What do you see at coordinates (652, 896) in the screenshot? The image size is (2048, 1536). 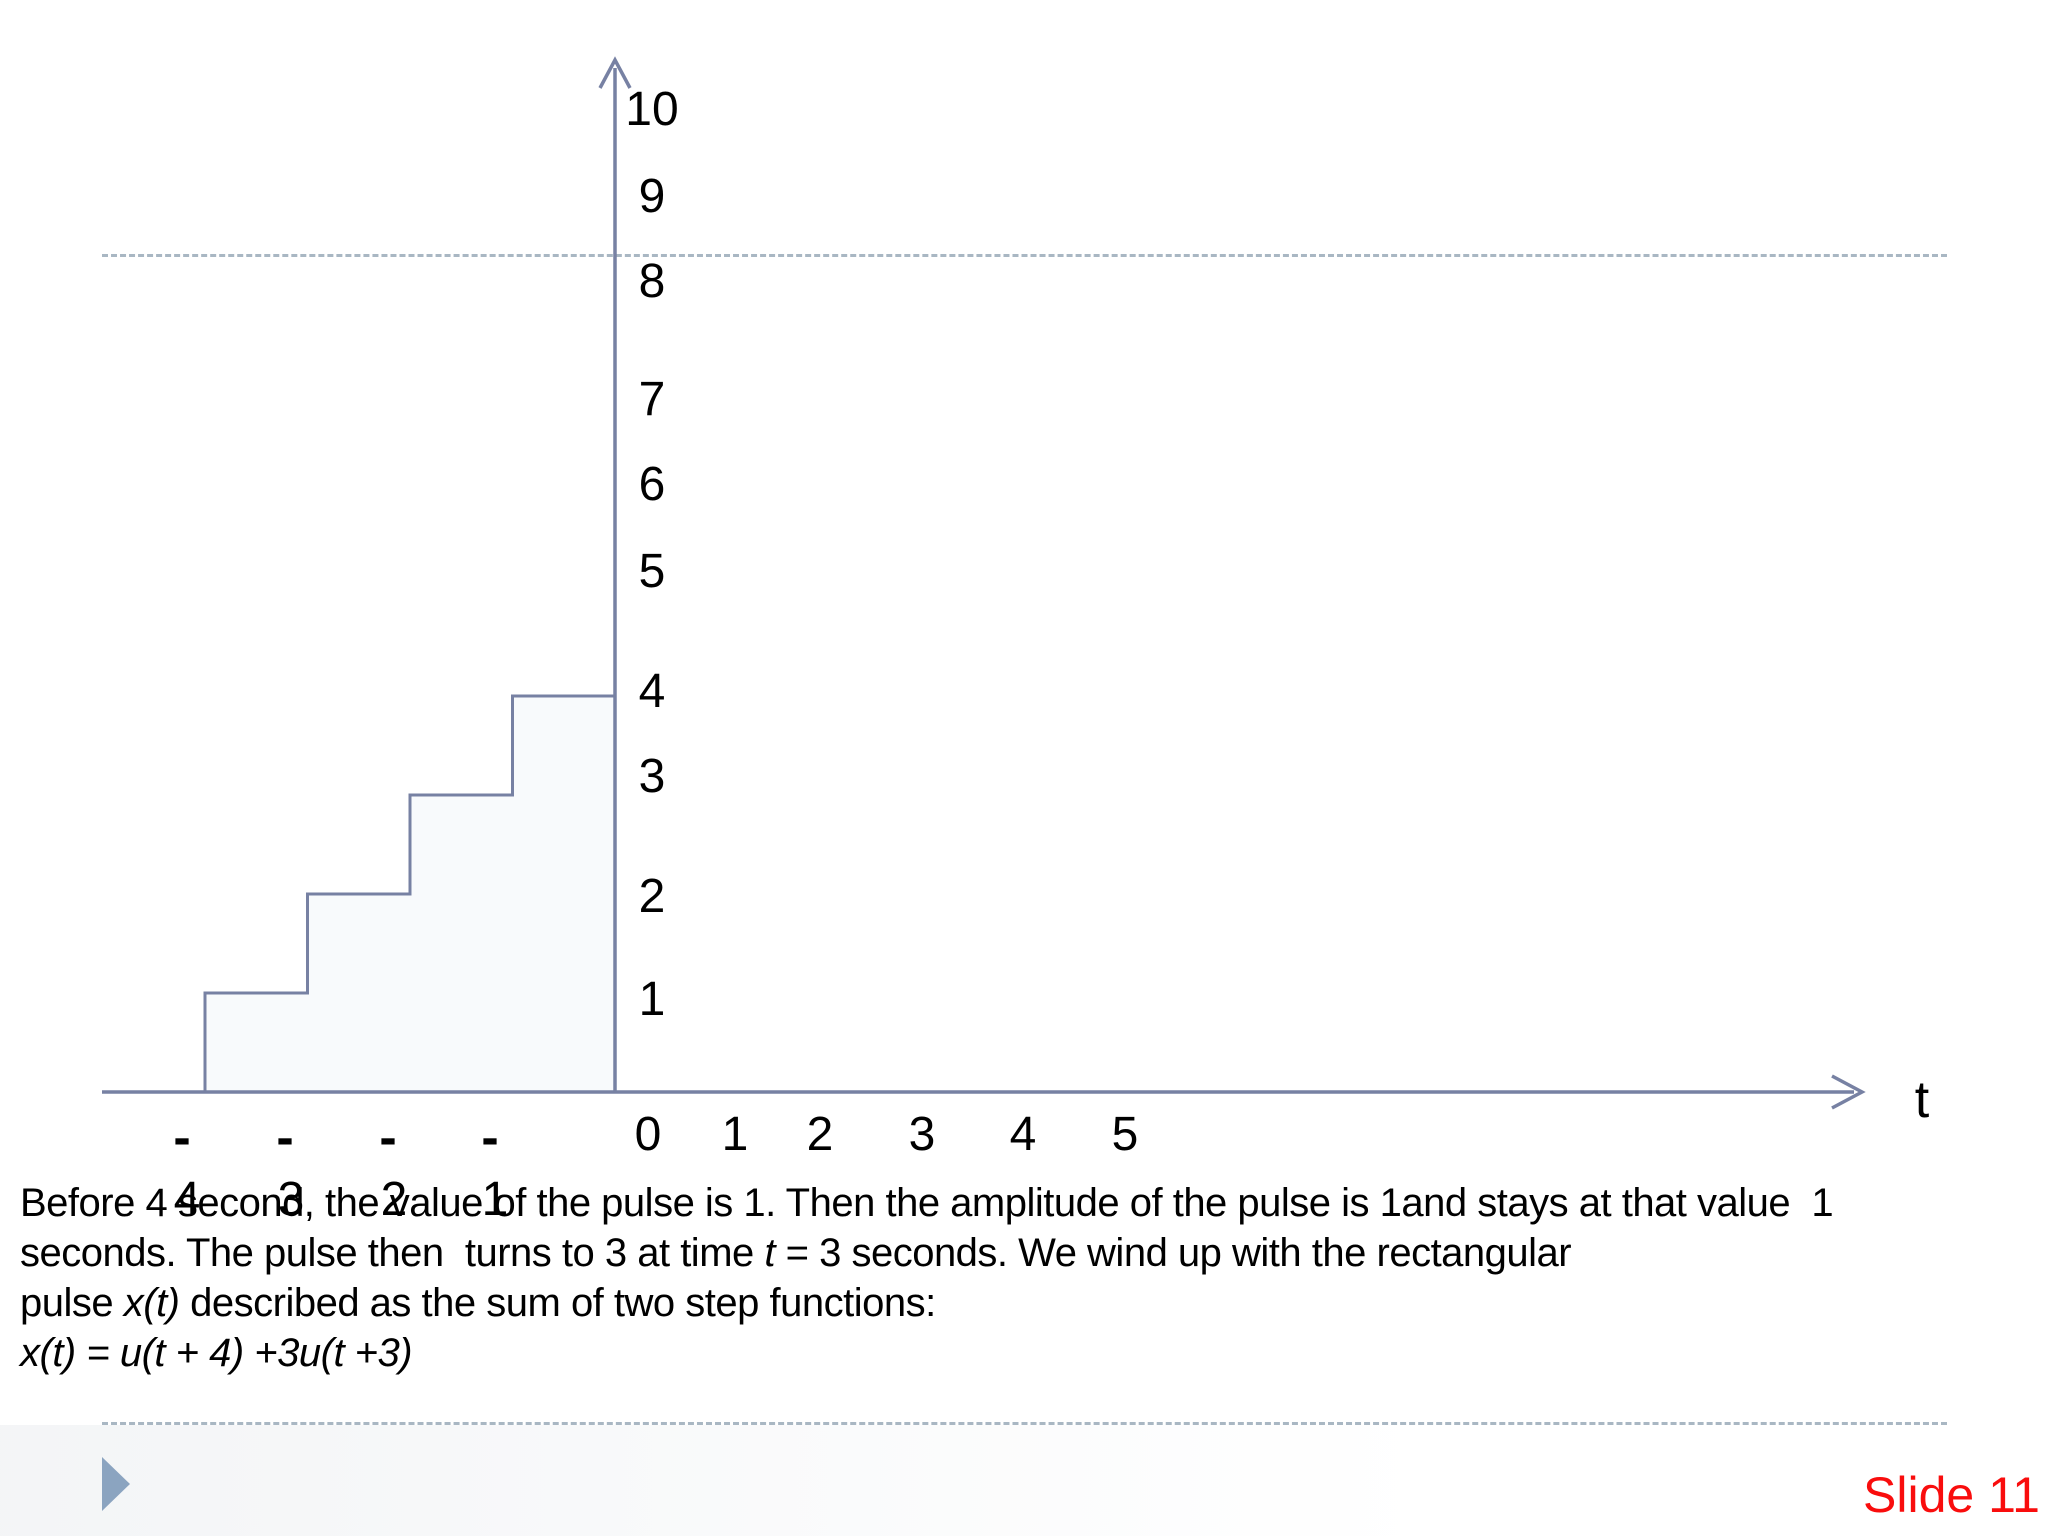 I see `y-axis-label: 2` at bounding box center [652, 896].